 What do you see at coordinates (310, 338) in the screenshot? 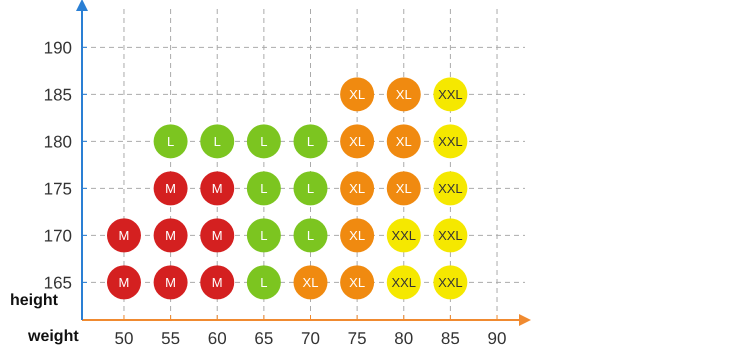
I see `x-tick-label: 70` at bounding box center [310, 338].